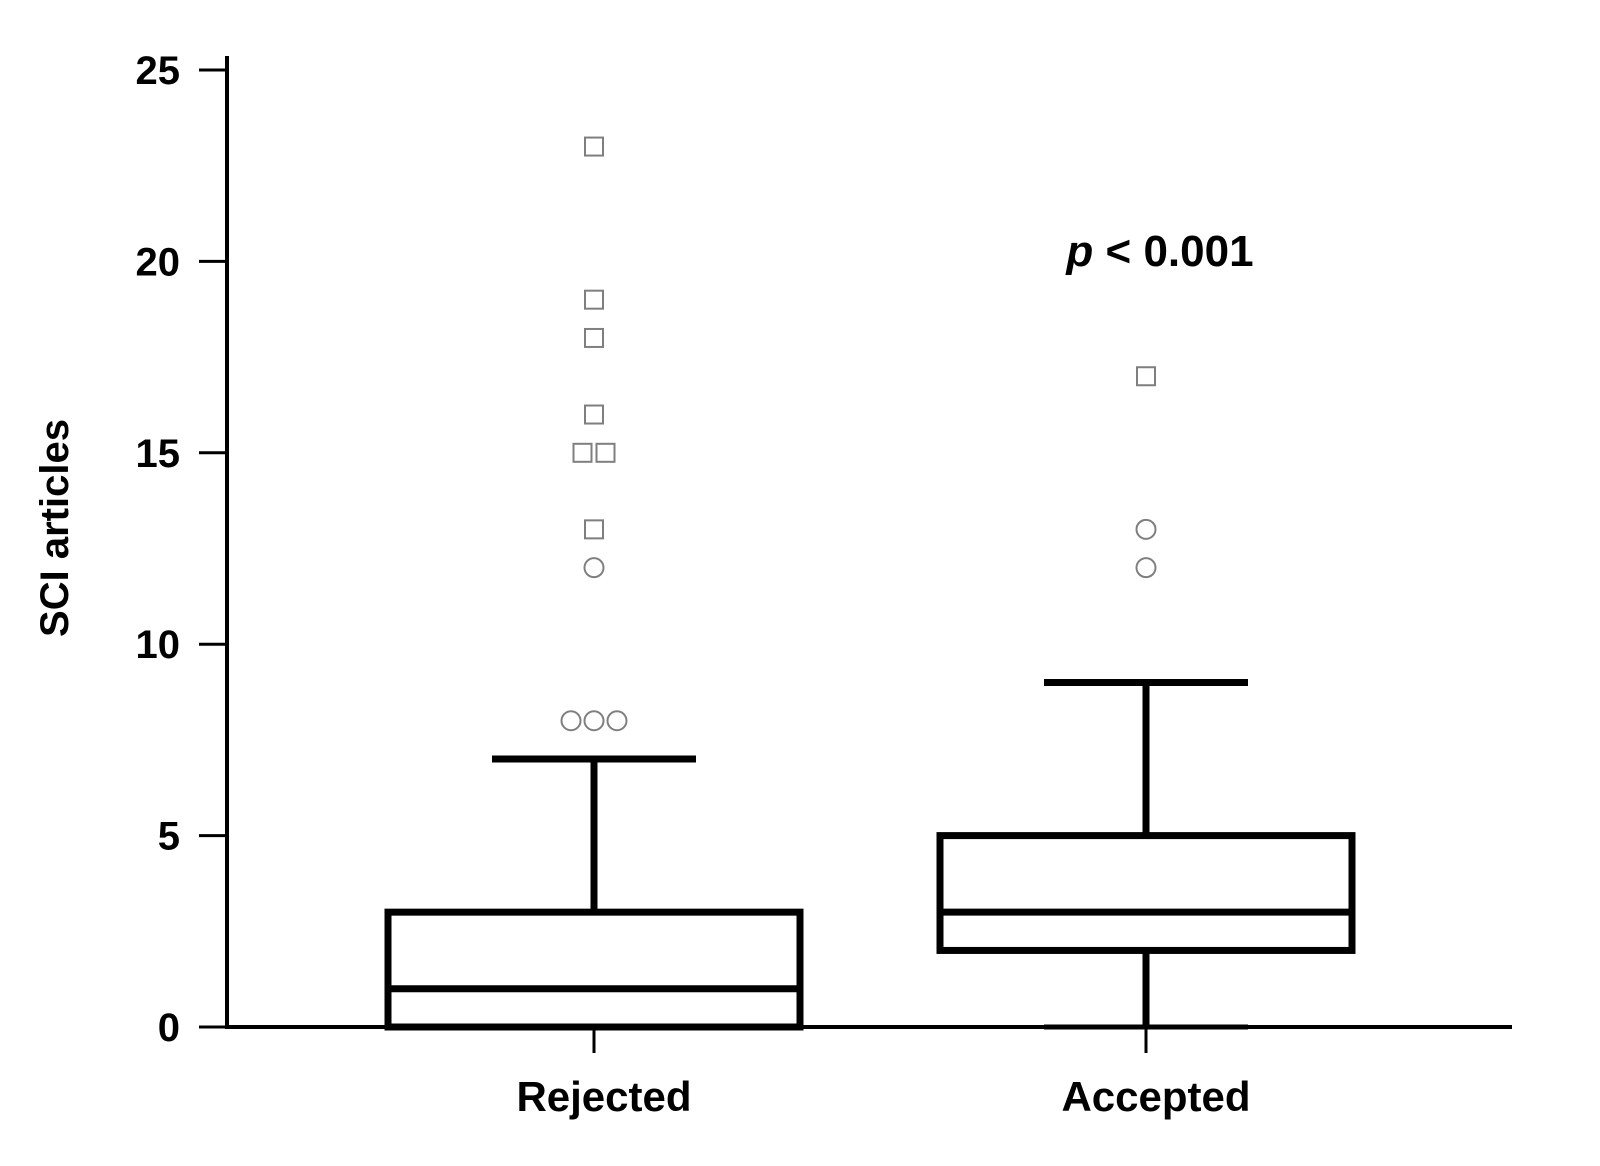 Image resolution: width=1600 pixels, height=1166 pixels. I want to click on y-tick-label: 5, so click(169, 837).